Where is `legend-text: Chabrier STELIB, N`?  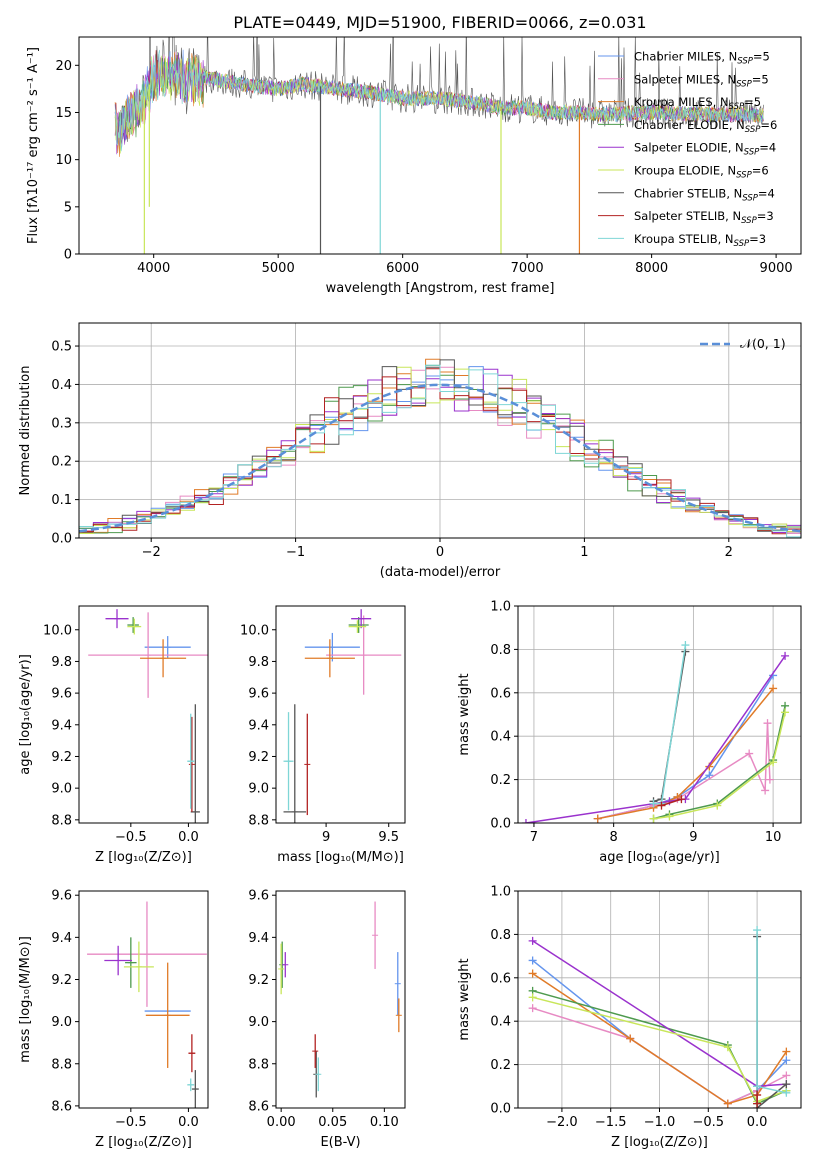
legend-text: Chabrier STELIB, N is located at coordinates (688, 193).